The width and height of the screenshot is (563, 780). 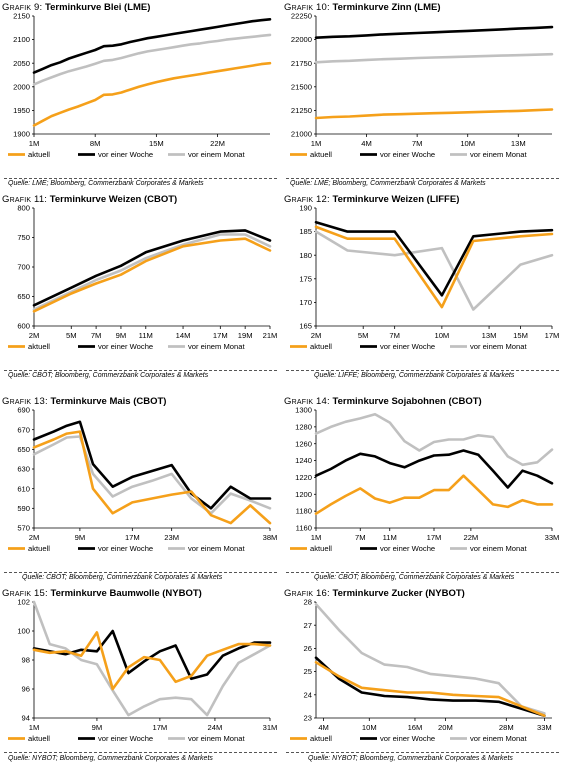 I want to click on y-tick-label: 21750, so click(x=301, y=63).